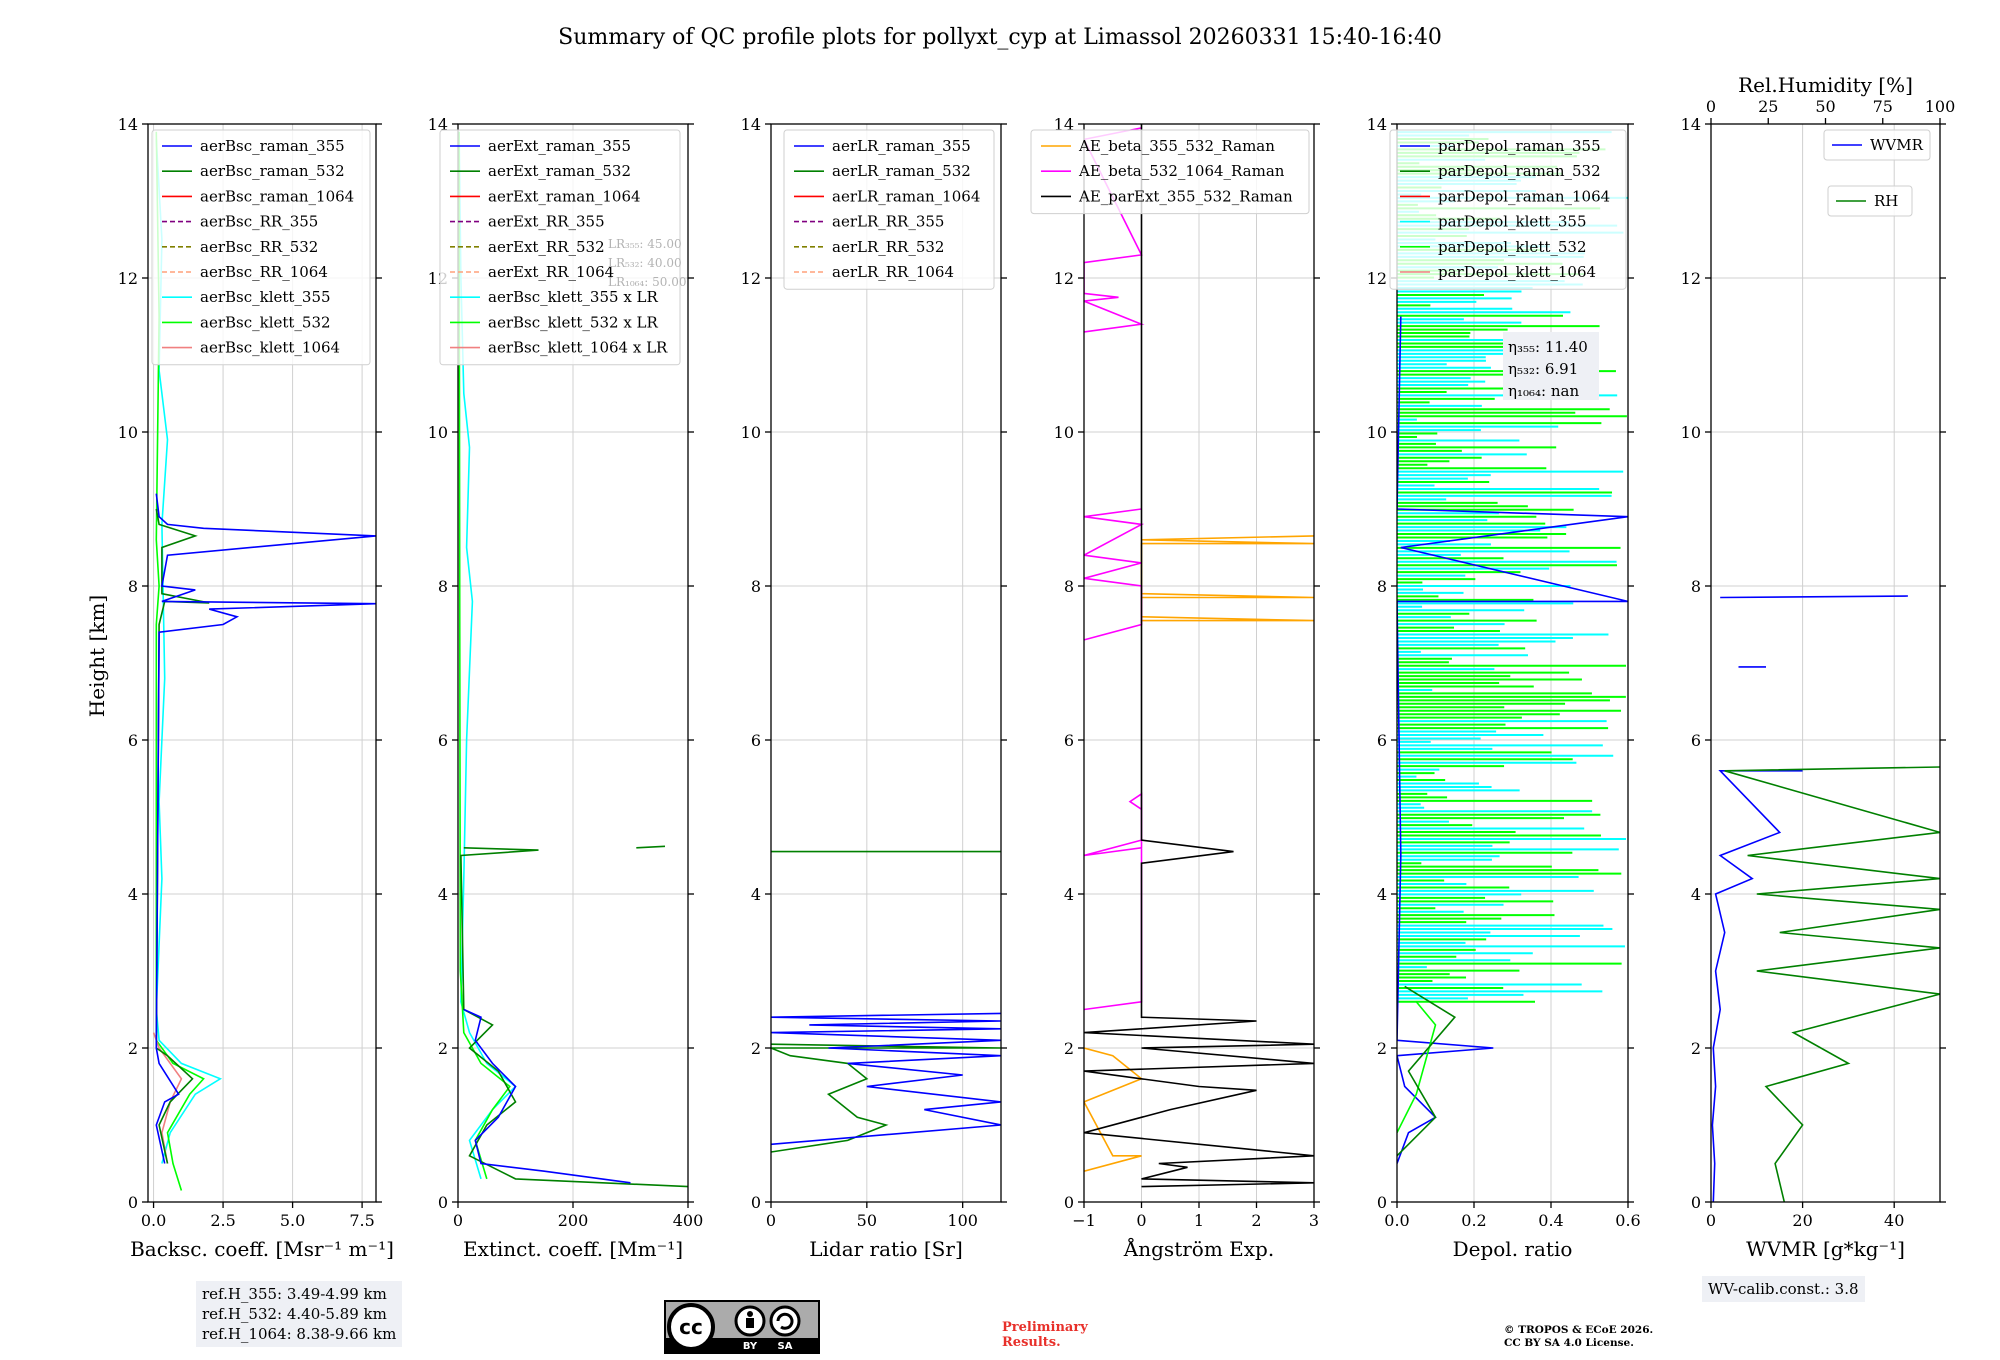 This screenshot has width=2000, height=1360. I want to click on x-tick-label: 5.0, so click(292, 1220).